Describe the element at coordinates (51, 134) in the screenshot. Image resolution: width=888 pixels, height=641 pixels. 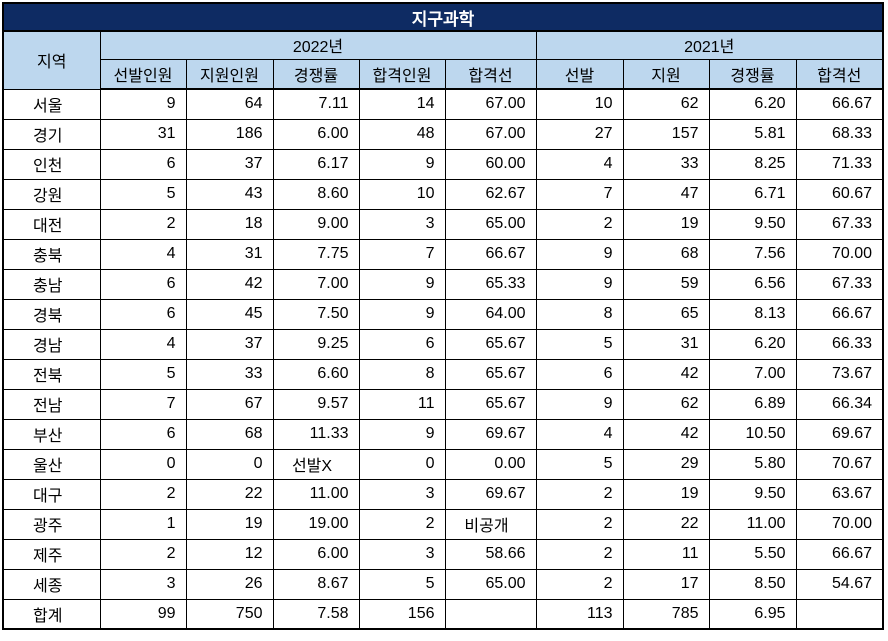
I see `region-cell: 경기` at that location.